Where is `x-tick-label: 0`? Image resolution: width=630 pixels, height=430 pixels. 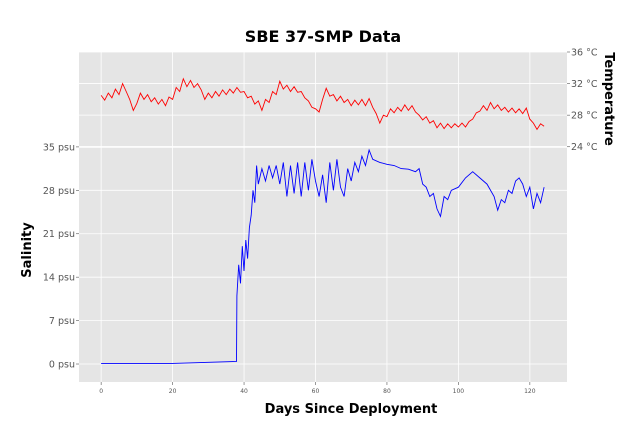 x-tick-label: 0 is located at coordinates (101, 391).